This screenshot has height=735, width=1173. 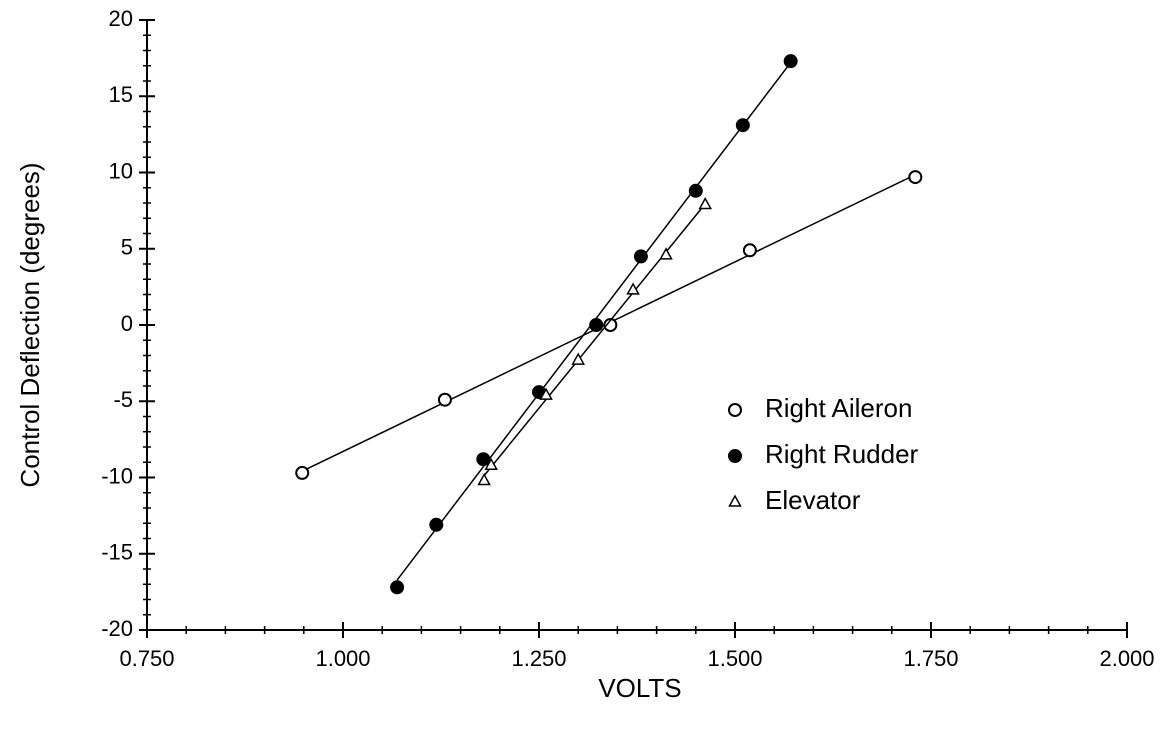 What do you see at coordinates (639, 688) in the screenshot?
I see `x-axis-label: VOLTS` at bounding box center [639, 688].